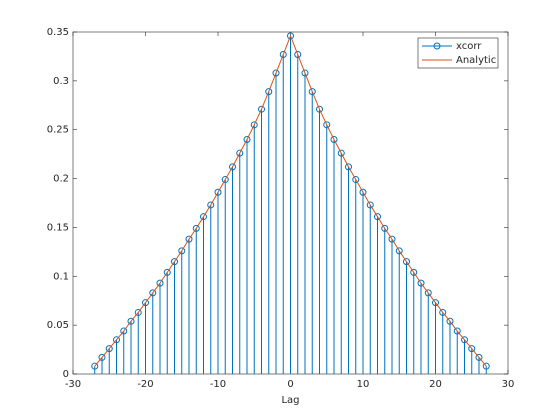 The height and width of the screenshot is (420, 560). Describe the element at coordinates (73, 384) in the screenshot. I see `x-tick-label: -30` at that location.